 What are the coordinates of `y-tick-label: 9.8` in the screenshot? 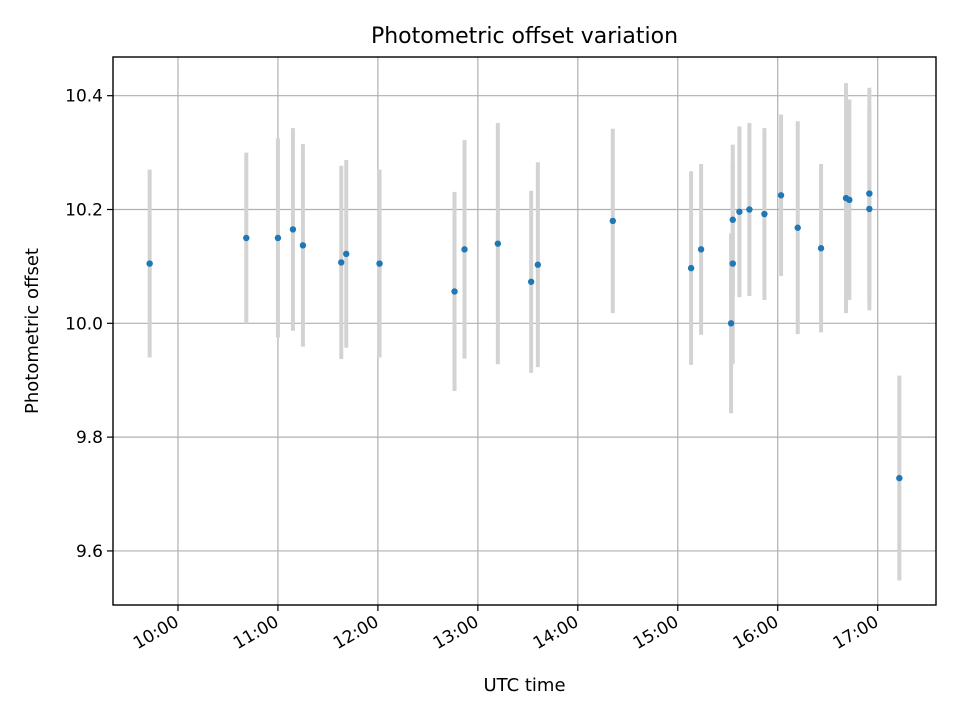 It's located at (89, 438).